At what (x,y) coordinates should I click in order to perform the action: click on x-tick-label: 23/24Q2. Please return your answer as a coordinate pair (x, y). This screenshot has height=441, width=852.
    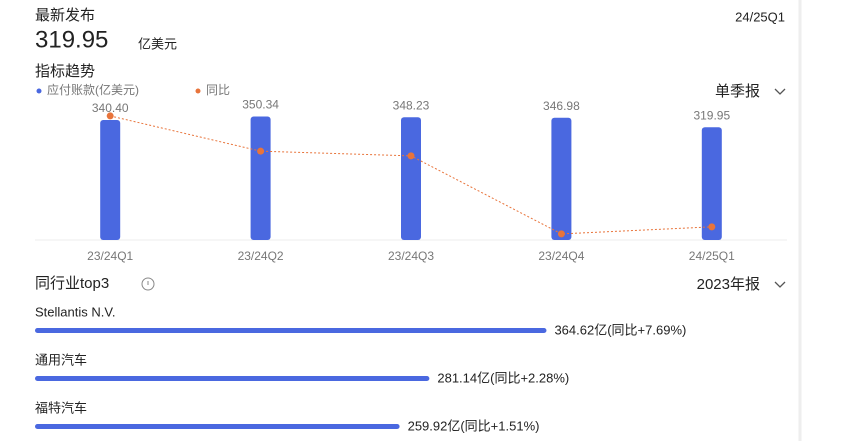
    Looking at the image, I should click on (261, 256).